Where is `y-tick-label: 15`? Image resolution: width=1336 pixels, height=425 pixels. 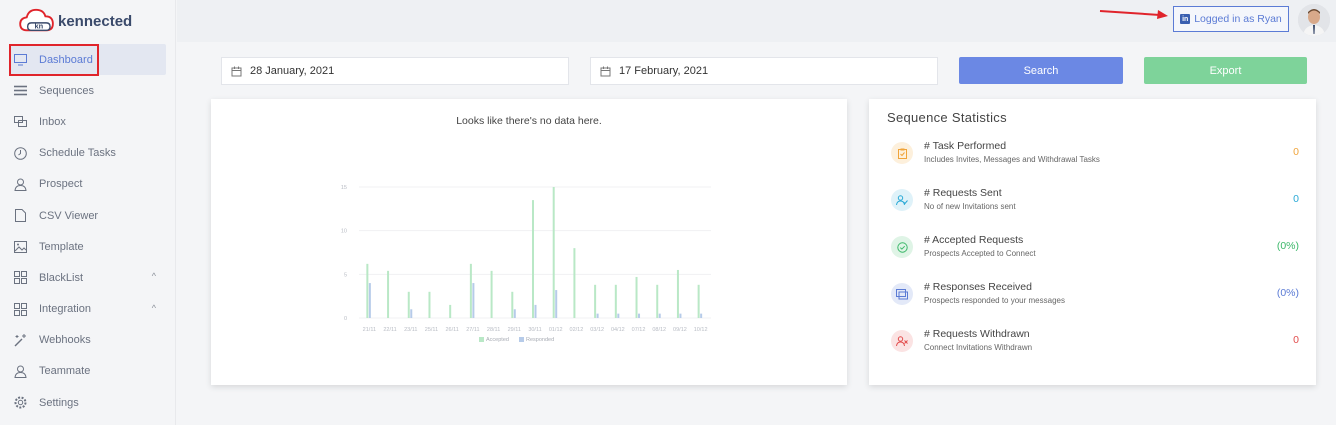
y-tick-label: 15 is located at coordinates (344, 188).